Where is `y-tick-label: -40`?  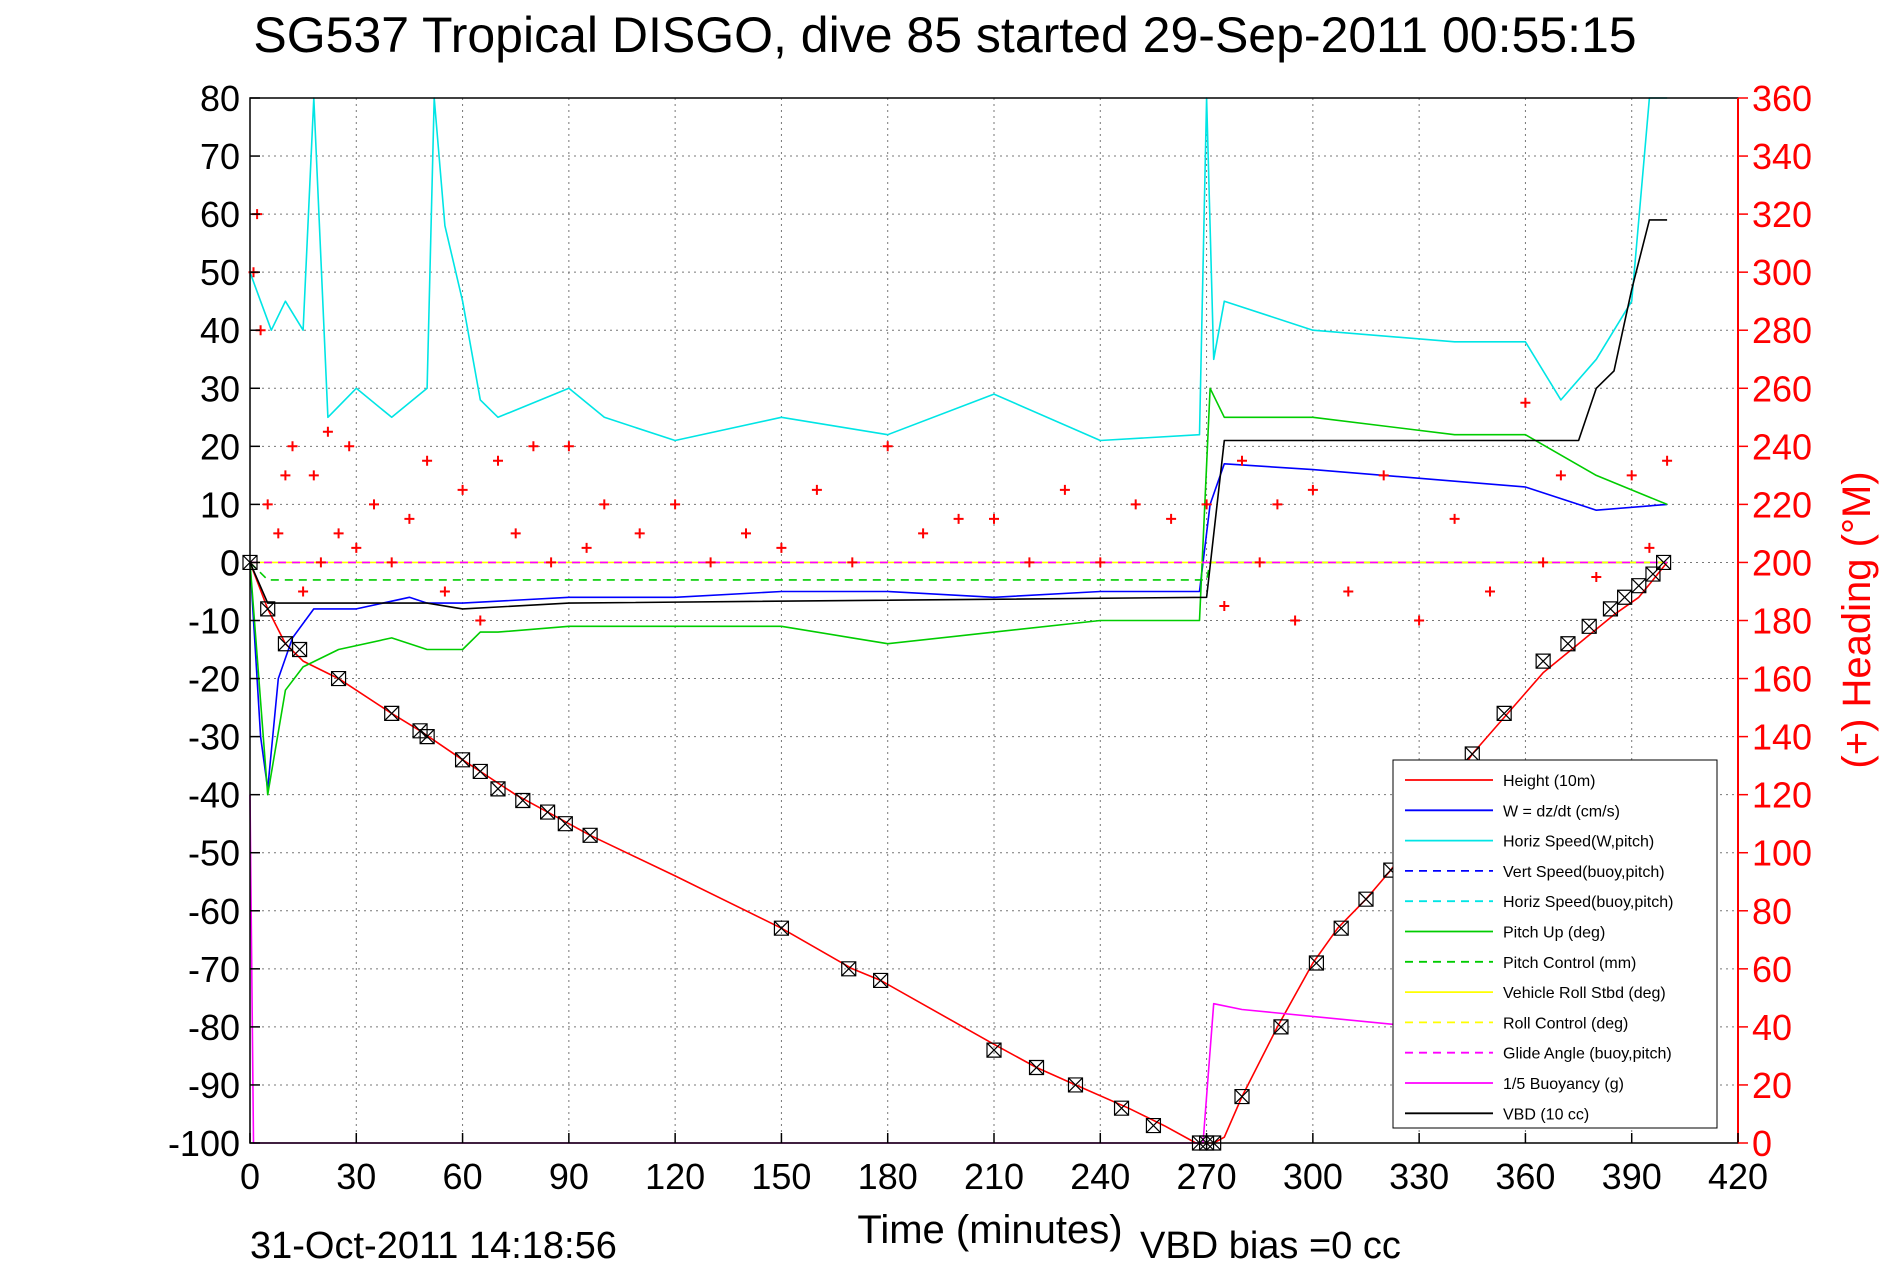 y-tick-label: -40 is located at coordinates (214, 795).